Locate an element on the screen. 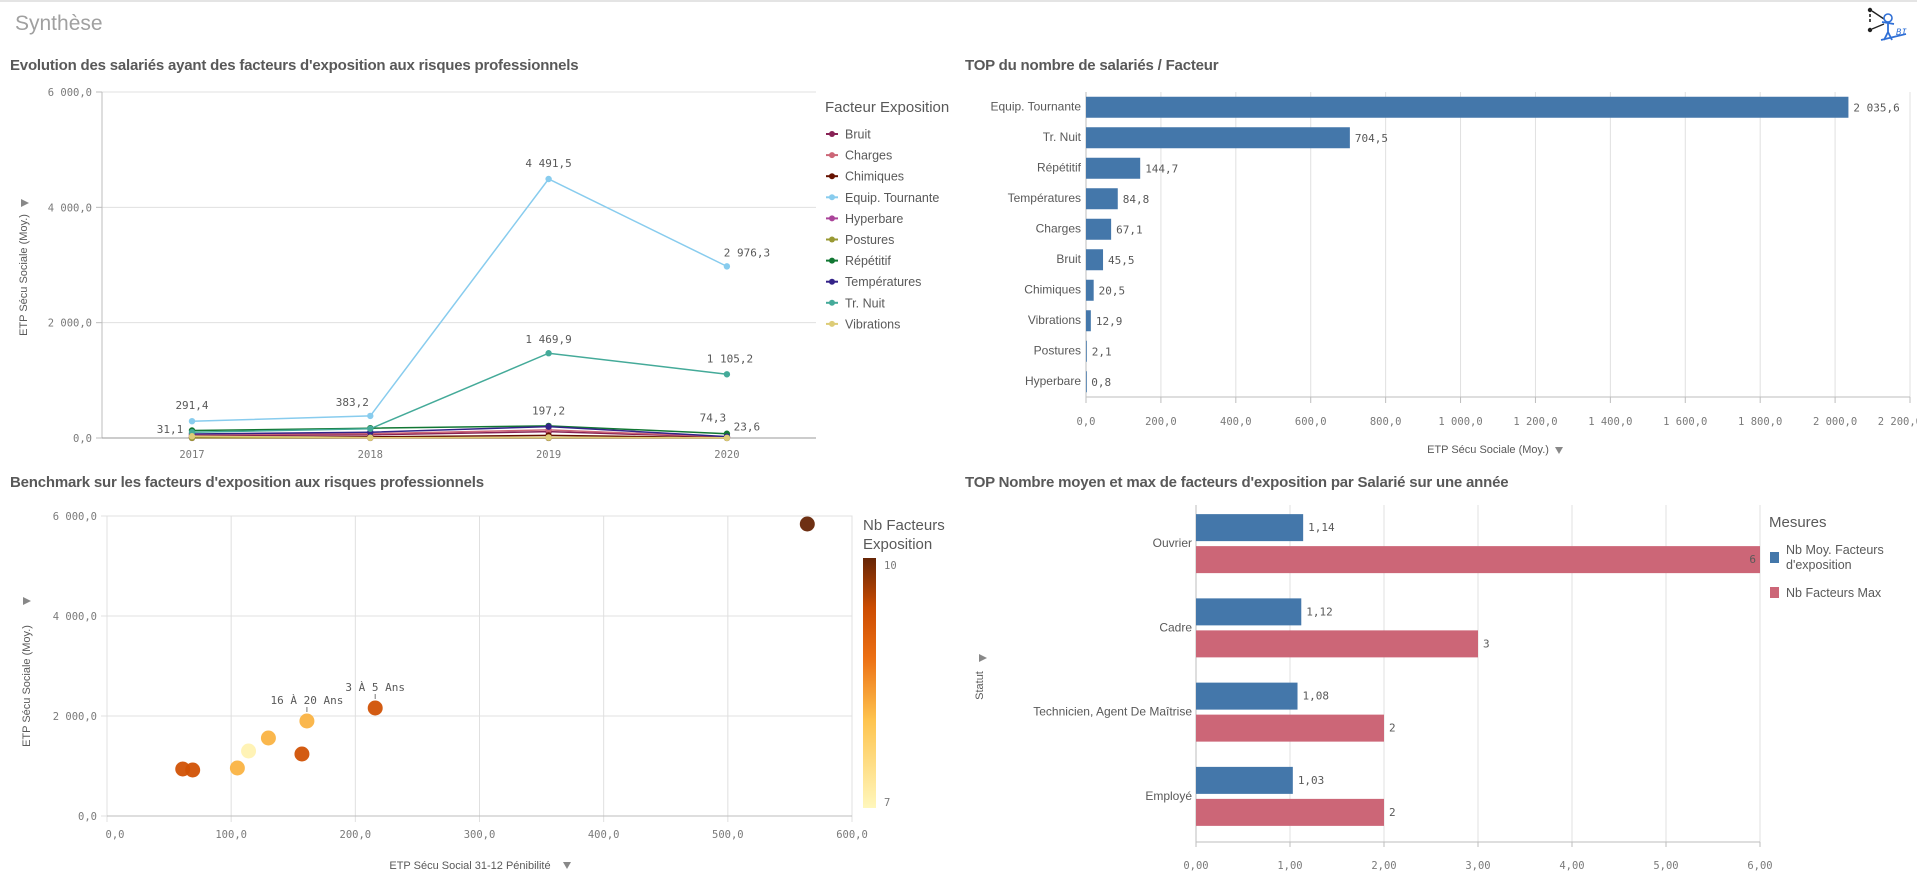 This screenshot has height=888, width=1917. color-legend-title: Nb Facteurs is located at coordinates (904, 525).